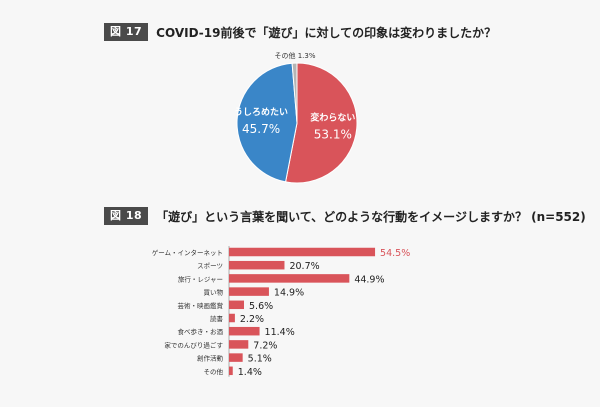 The width and height of the screenshot is (600, 407). I want to click on figure17-badge: 図 17, so click(126, 32).